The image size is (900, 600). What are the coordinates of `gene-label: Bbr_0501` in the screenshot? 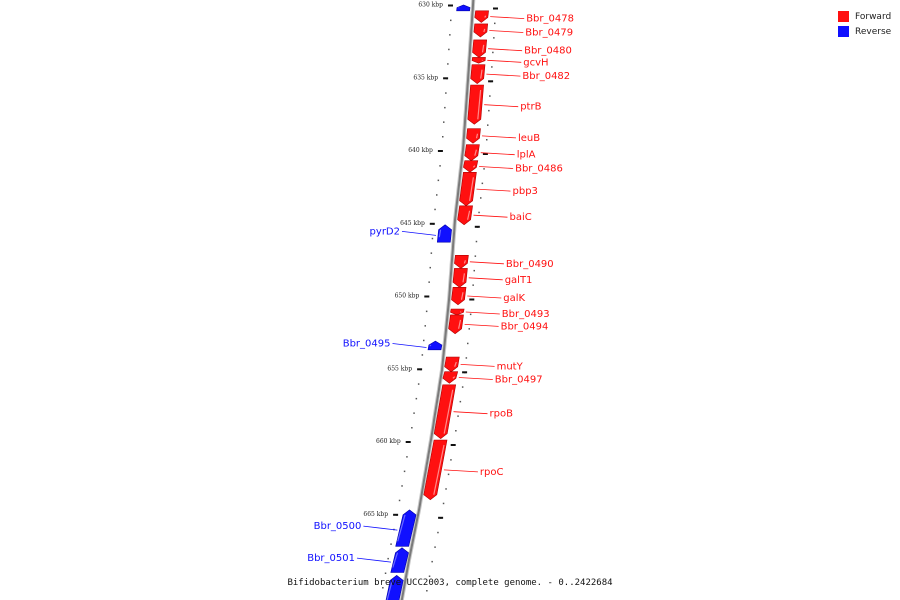 It's located at (331, 558).